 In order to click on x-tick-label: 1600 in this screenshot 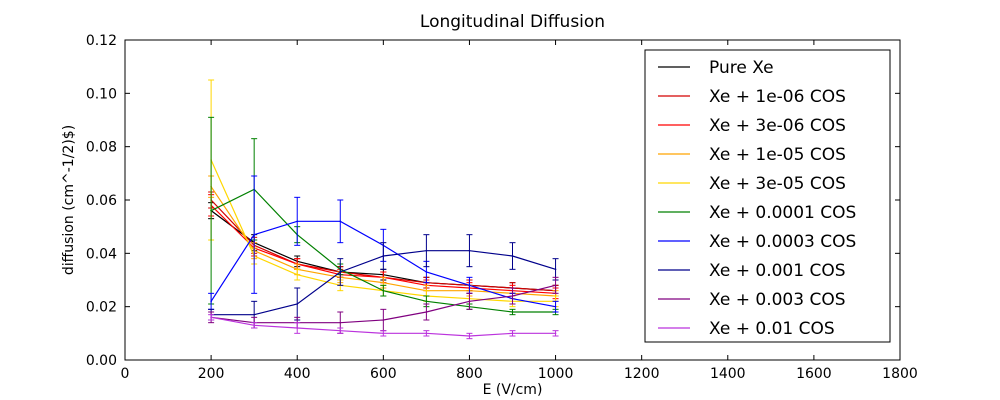, I will do `click(814, 374)`.